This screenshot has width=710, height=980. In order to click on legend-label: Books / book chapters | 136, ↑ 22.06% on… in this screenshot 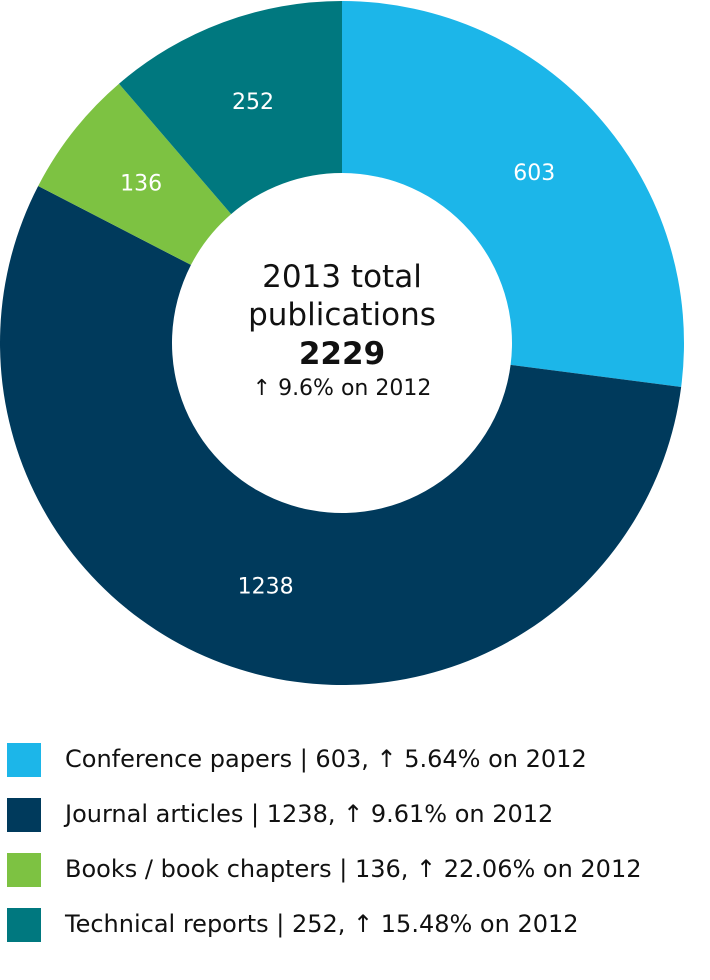, I will do `click(353, 869)`.